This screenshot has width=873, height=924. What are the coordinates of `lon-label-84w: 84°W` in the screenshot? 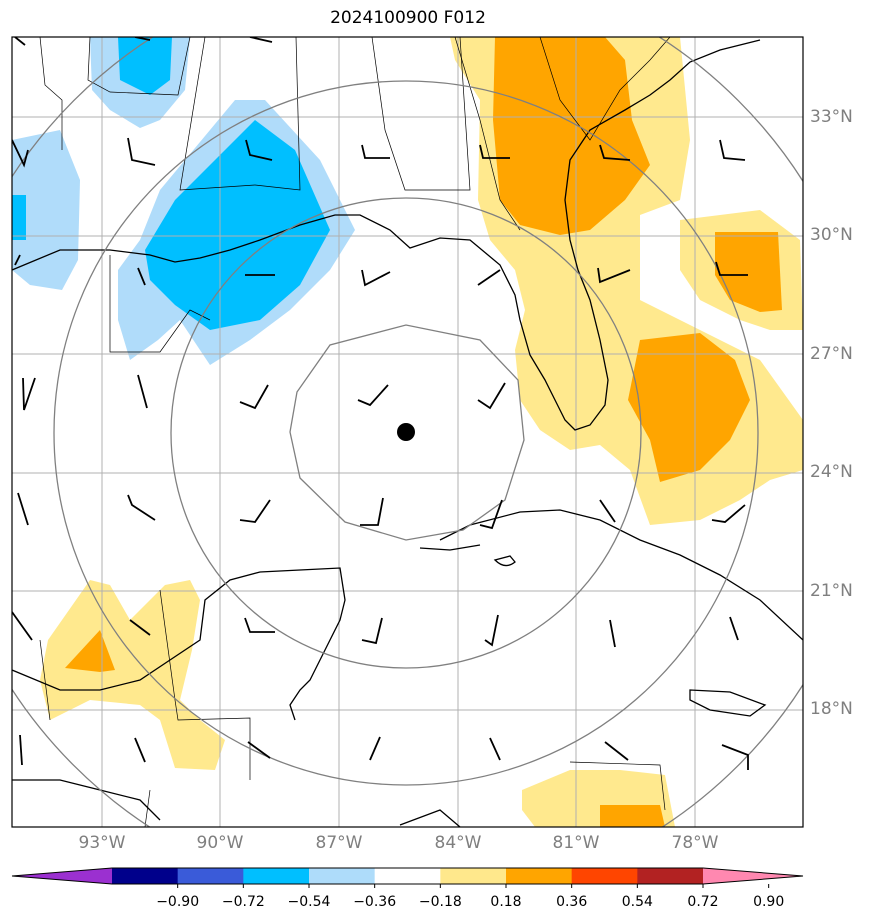 It's located at (458, 843).